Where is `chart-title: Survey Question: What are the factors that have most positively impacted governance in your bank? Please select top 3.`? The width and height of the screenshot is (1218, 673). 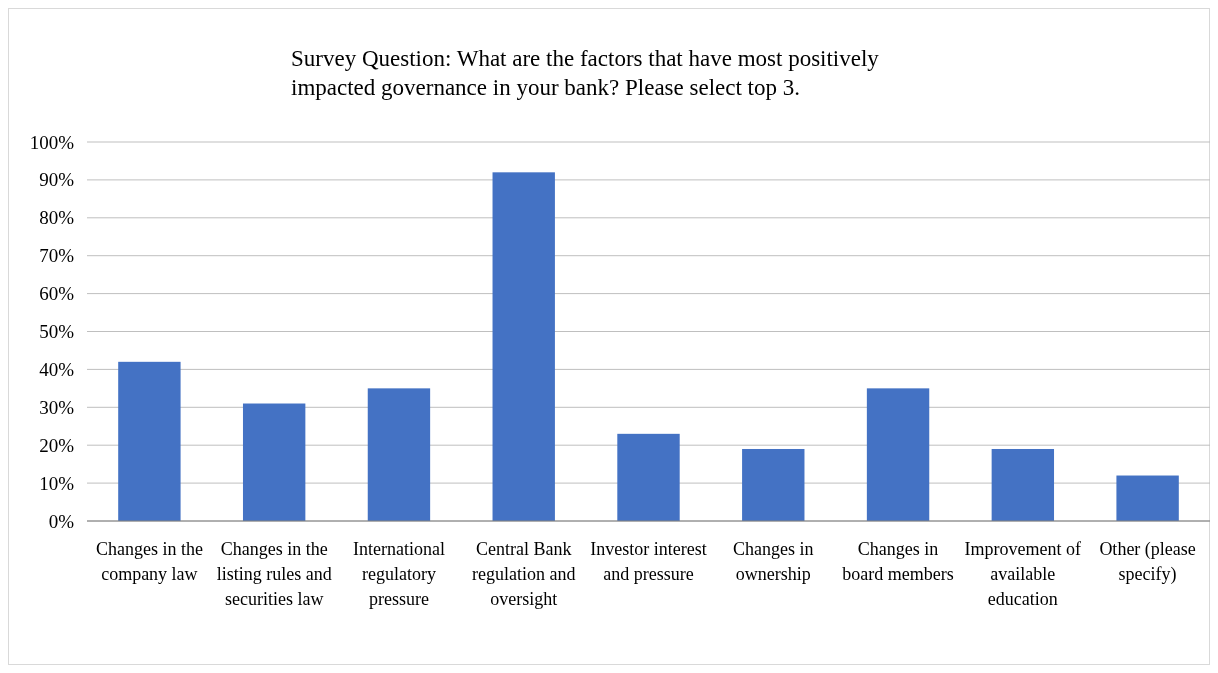
chart-title: Survey Question: What are the factors that have most positively impacted governance in your bank? Please select top 3. is located at coordinates (585, 73).